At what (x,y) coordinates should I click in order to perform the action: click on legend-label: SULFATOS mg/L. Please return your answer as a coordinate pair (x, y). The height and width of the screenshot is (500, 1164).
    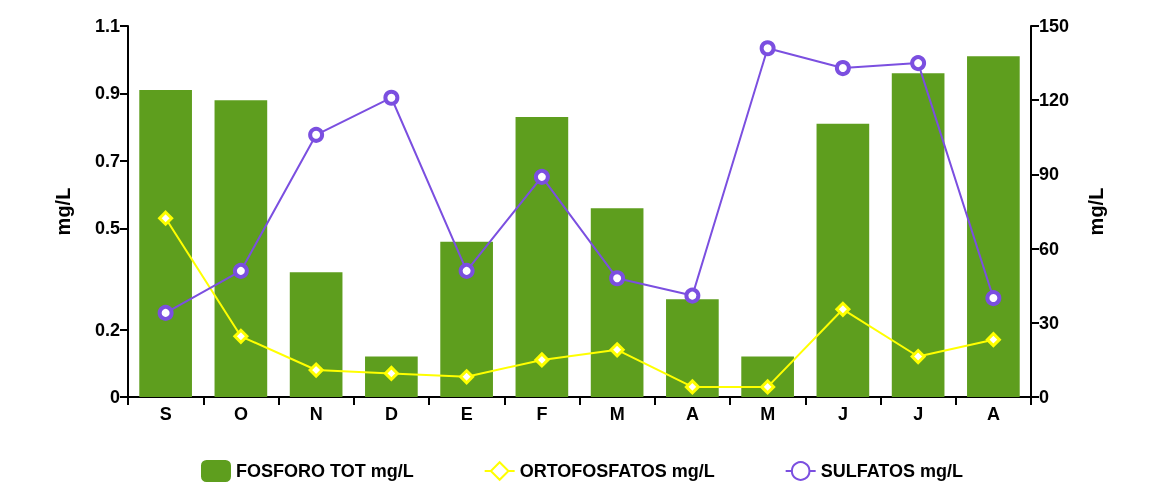
    Looking at the image, I should click on (892, 471).